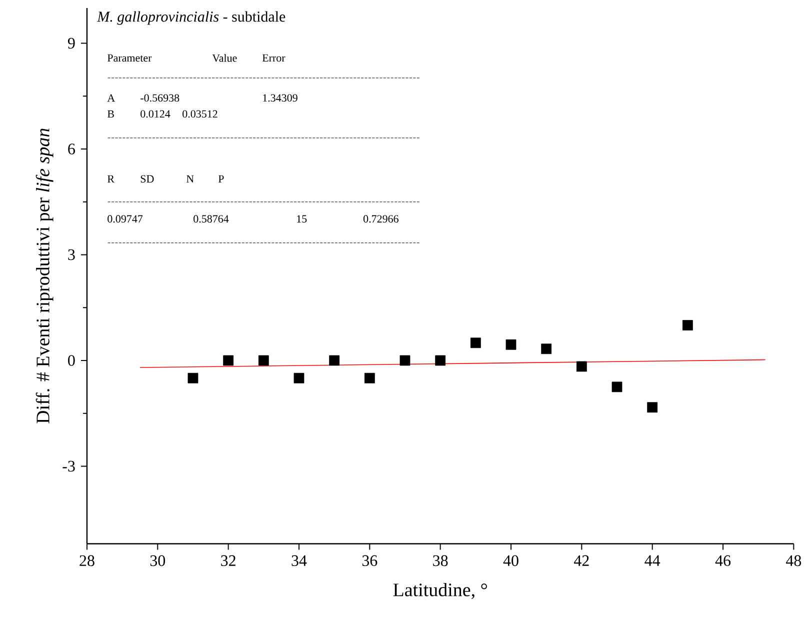 The height and width of the screenshot is (618, 807). Describe the element at coordinates (652, 560) in the screenshot. I see `x-tick-label: 44` at that location.